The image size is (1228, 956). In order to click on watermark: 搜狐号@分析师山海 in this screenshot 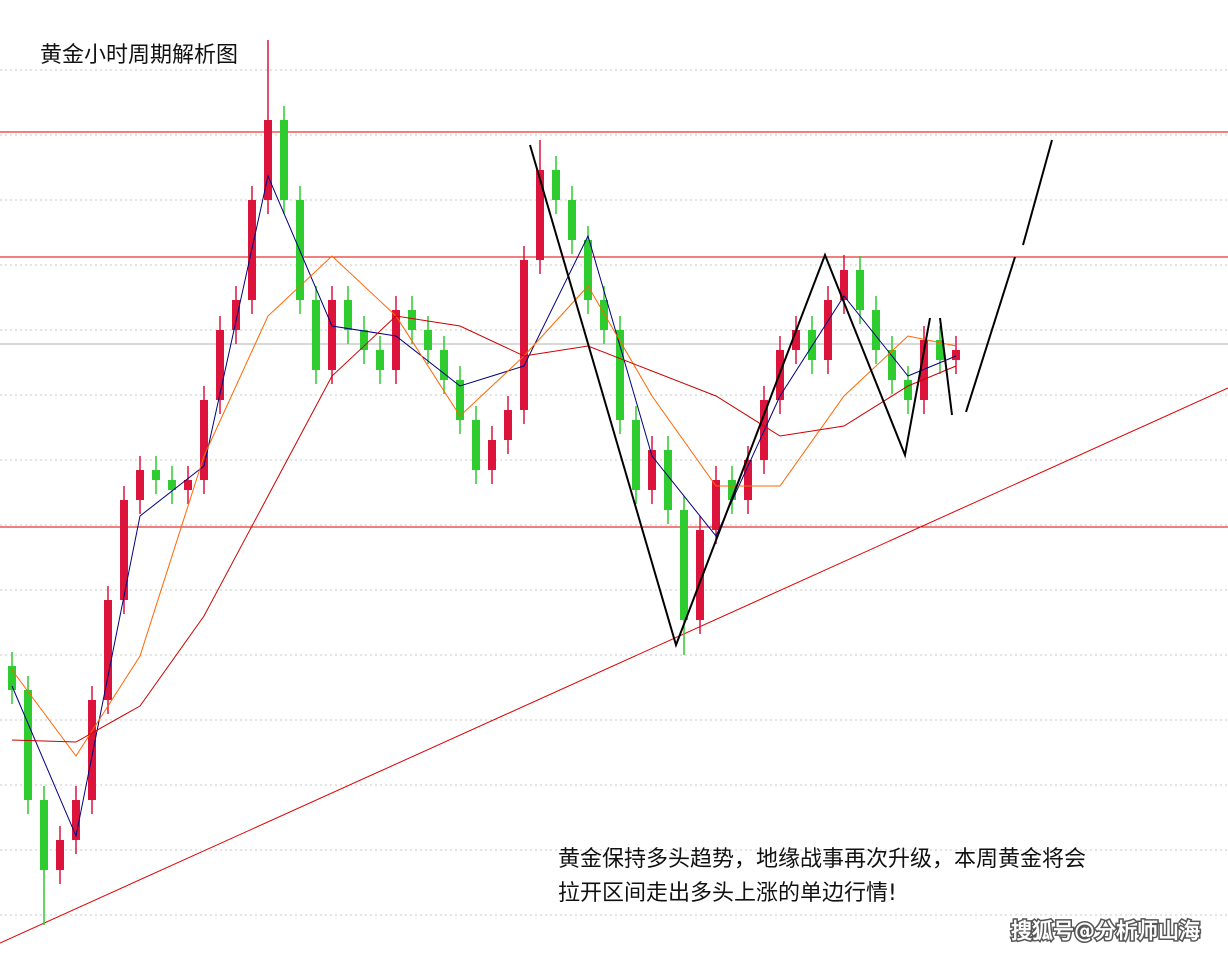, I will do `click(1105, 931)`.